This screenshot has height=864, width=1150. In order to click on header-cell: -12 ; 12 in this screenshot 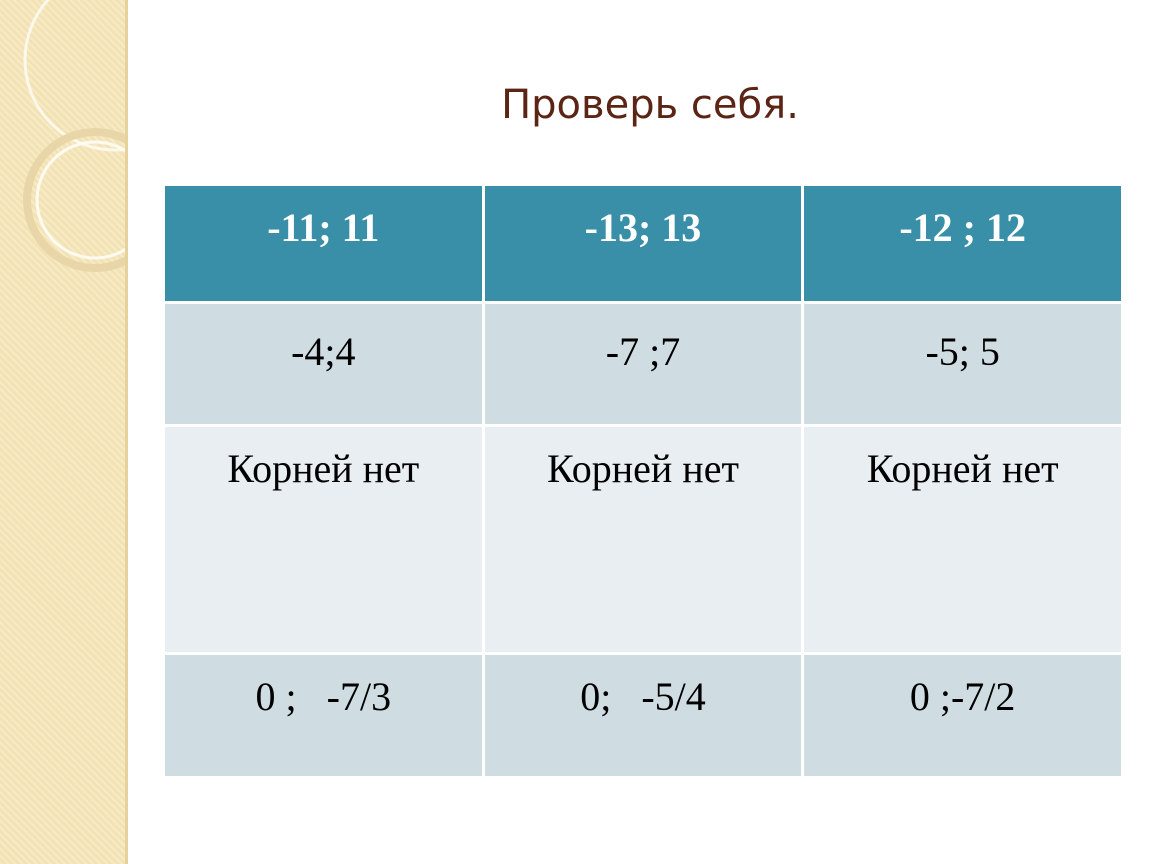, I will do `click(962, 243)`.